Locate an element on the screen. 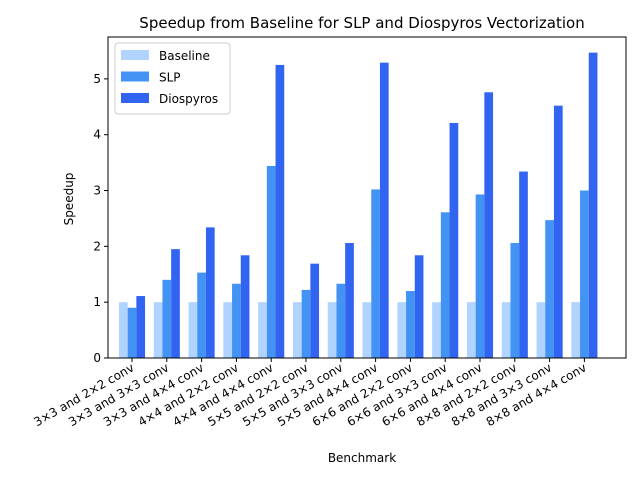  legend-label-baseline: Baseline is located at coordinates (184, 56).